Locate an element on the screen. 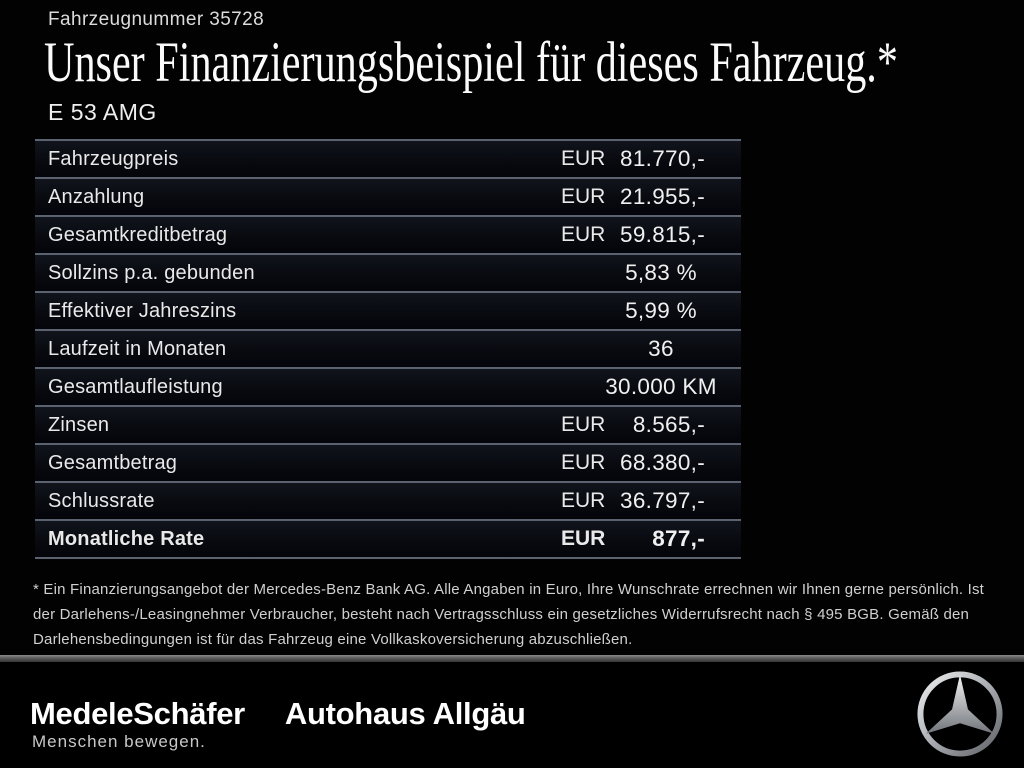  footer-divider is located at coordinates (512, 658).